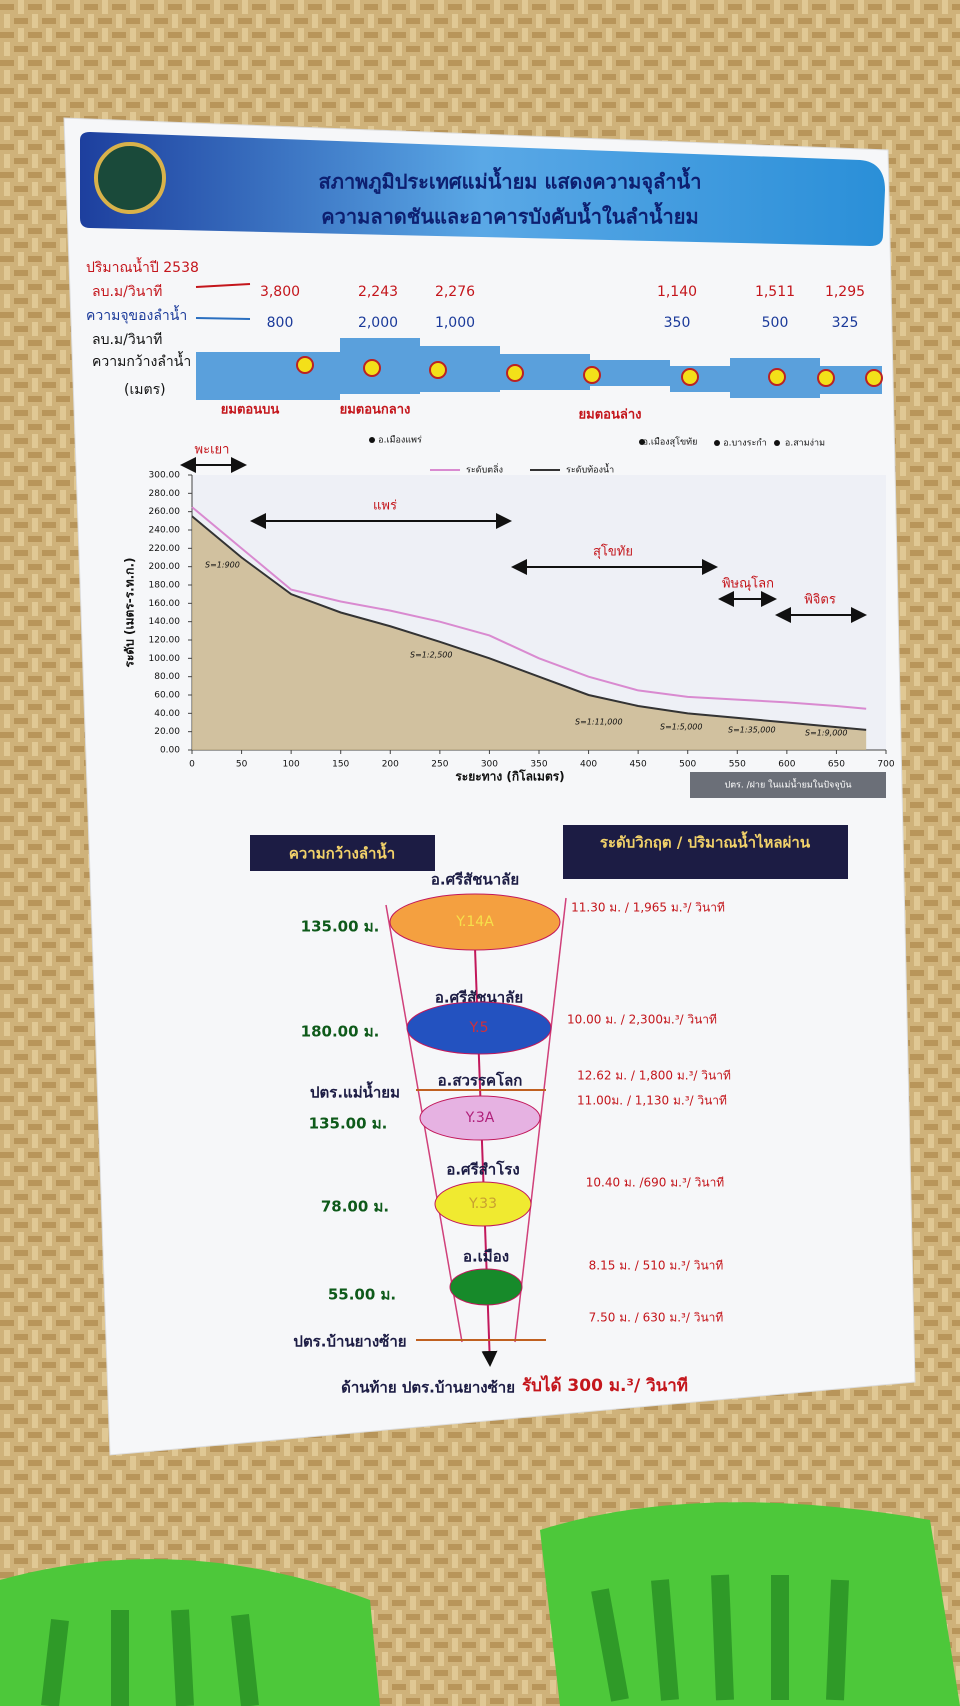 This screenshot has width=960, height=1706. Describe the element at coordinates (654, 1076) in the screenshot. I see `critical-level: 12.62 ม. / 1,800 ม.³/ วินาที` at that location.